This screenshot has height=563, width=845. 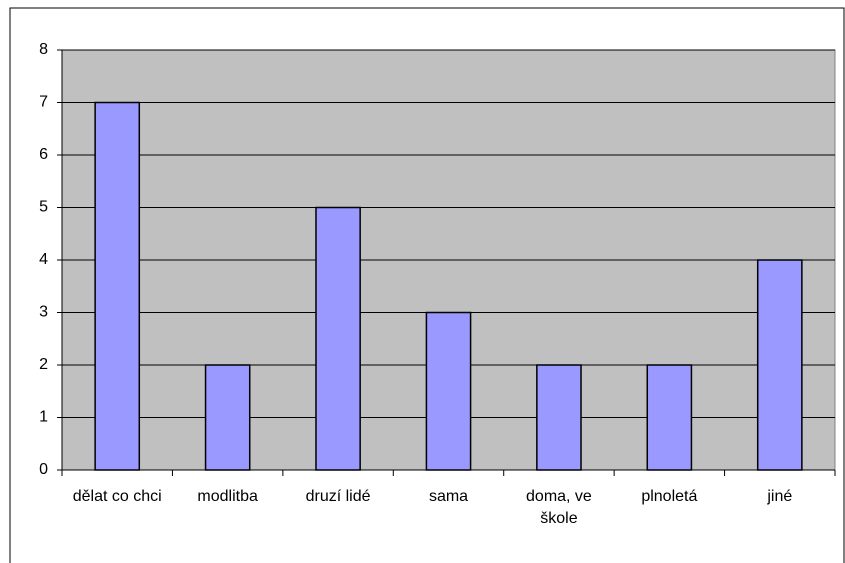 What do you see at coordinates (43, 49) in the screenshot?
I see `y-tick-label: 8` at bounding box center [43, 49].